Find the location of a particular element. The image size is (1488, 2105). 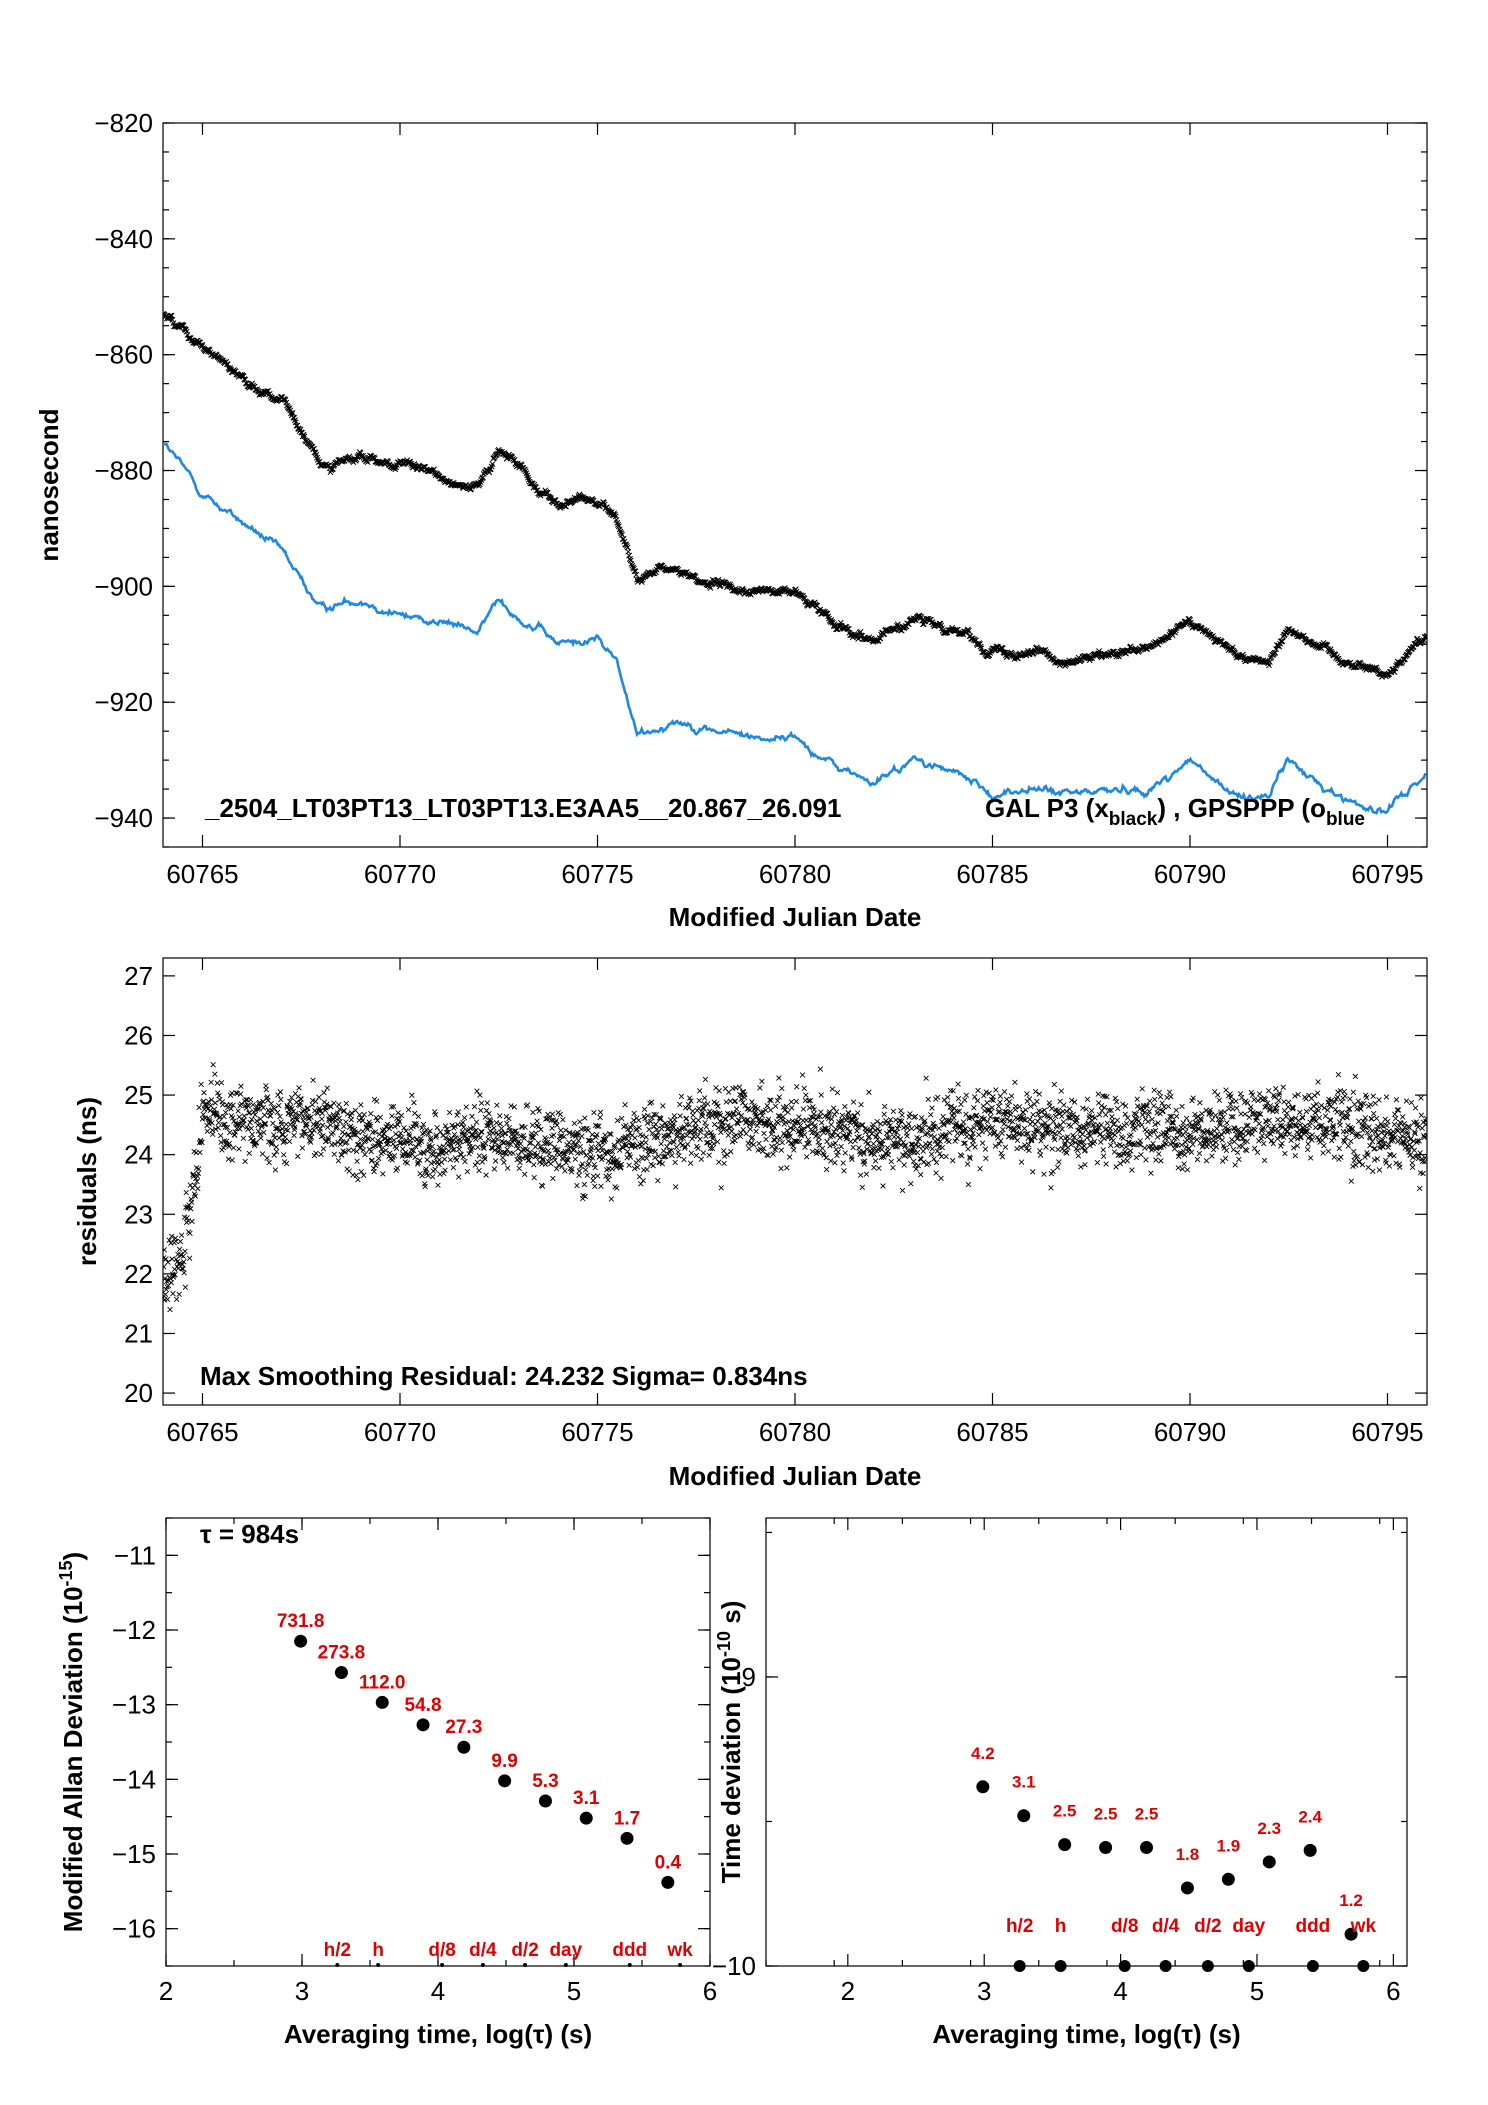

interval-marker-dot is located at coordinates (482, 1965).